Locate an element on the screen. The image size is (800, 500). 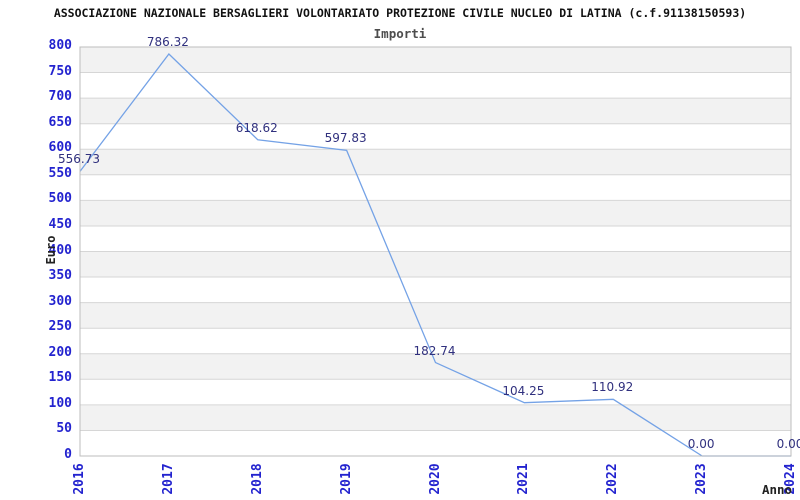
y-tick-label: 200 is located at coordinates (60, 352).